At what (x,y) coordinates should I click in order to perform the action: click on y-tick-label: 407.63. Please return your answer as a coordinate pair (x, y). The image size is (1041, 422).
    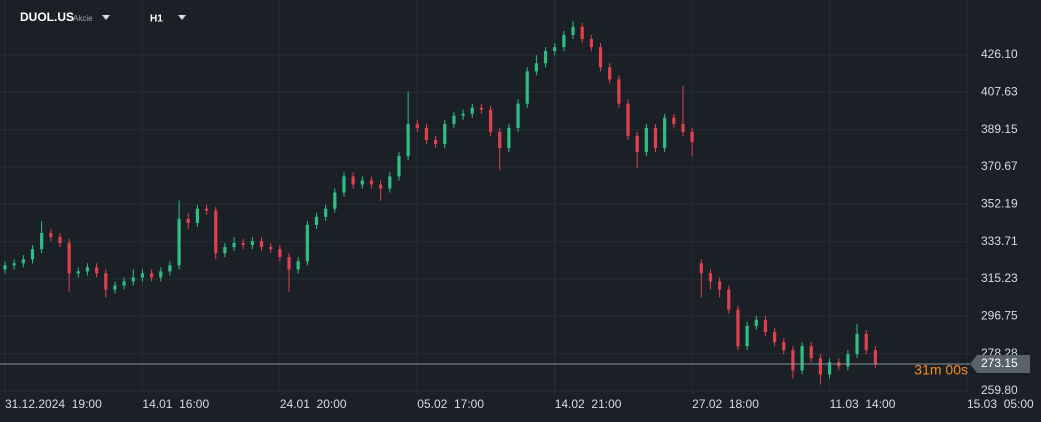
    Looking at the image, I should click on (999, 91).